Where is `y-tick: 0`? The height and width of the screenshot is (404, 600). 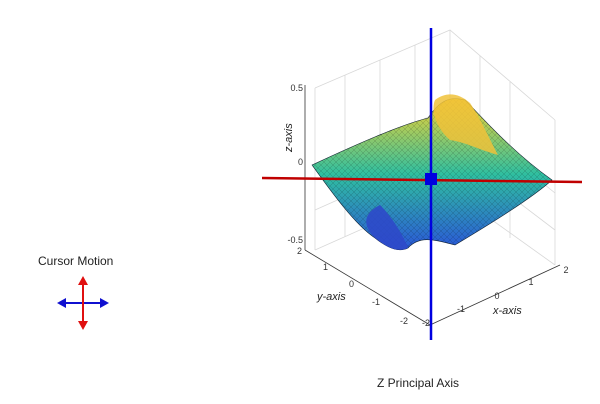
y-tick: 0 is located at coordinates (351, 284).